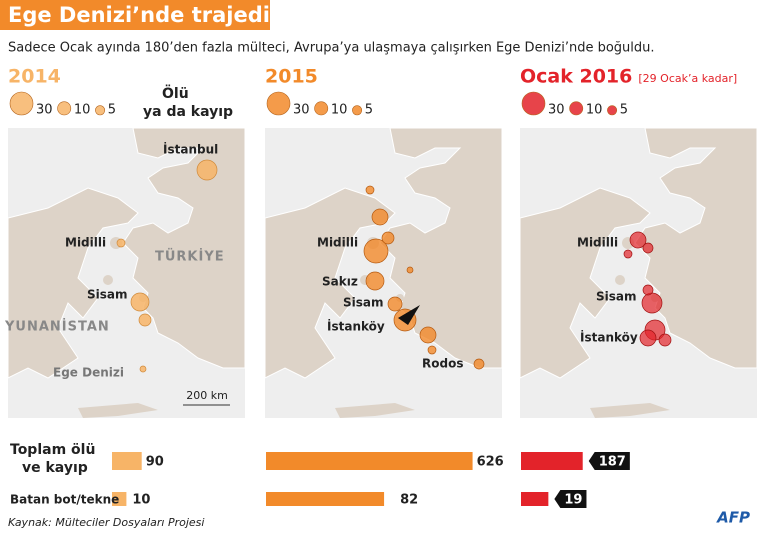 The height and width of the screenshot is (535, 761). What do you see at coordinates (175, 93) in the screenshot?
I see `legend-title: Ölü` at bounding box center [175, 93].